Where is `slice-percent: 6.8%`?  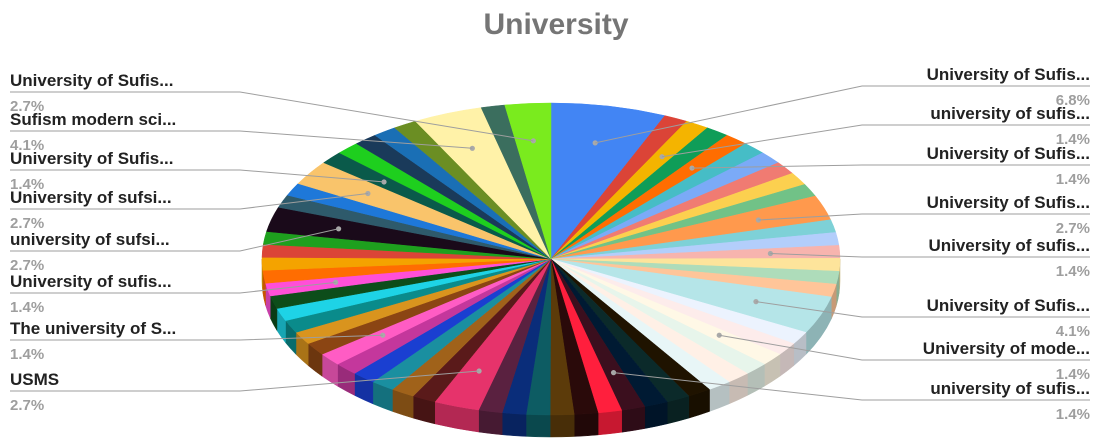
slice-percent: 6.8% is located at coordinates (1073, 100).